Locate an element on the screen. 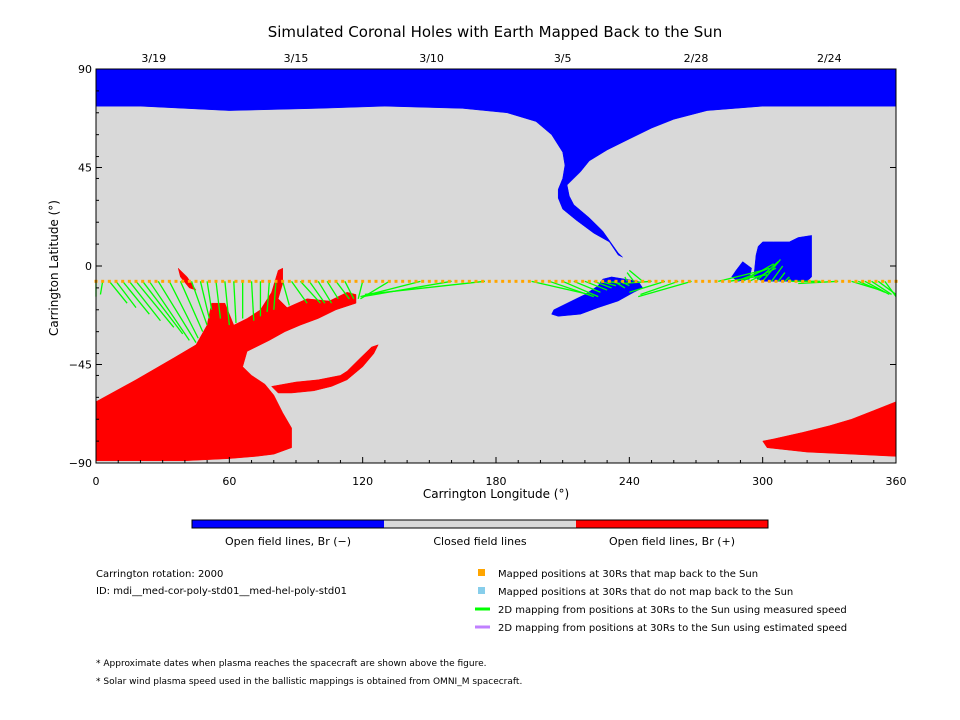  colorbar-label: Open field lines, Br (−) is located at coordinates (288, 541).